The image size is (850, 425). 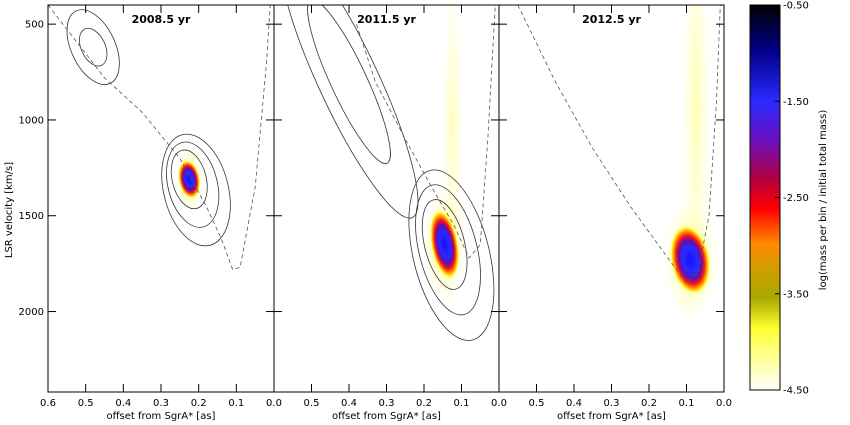 What do you see at coordinates (426, 132) in the screenshot?
I see `orbit-dashed-line` at bounding box center [426, 132].